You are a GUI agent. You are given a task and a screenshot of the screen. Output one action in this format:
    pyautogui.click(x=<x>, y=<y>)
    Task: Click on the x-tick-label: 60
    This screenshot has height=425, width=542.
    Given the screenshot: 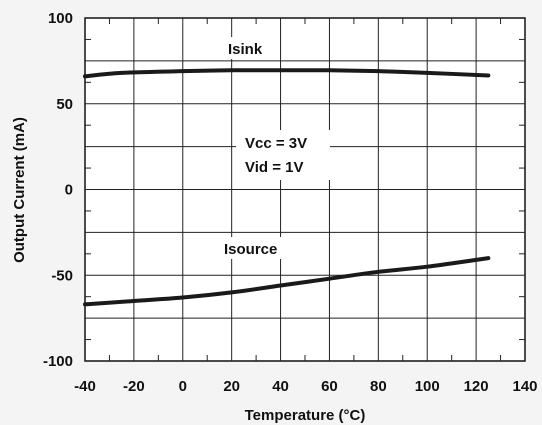 What is the action you would take?
    pyautogui.click(x=329, y=386)
    